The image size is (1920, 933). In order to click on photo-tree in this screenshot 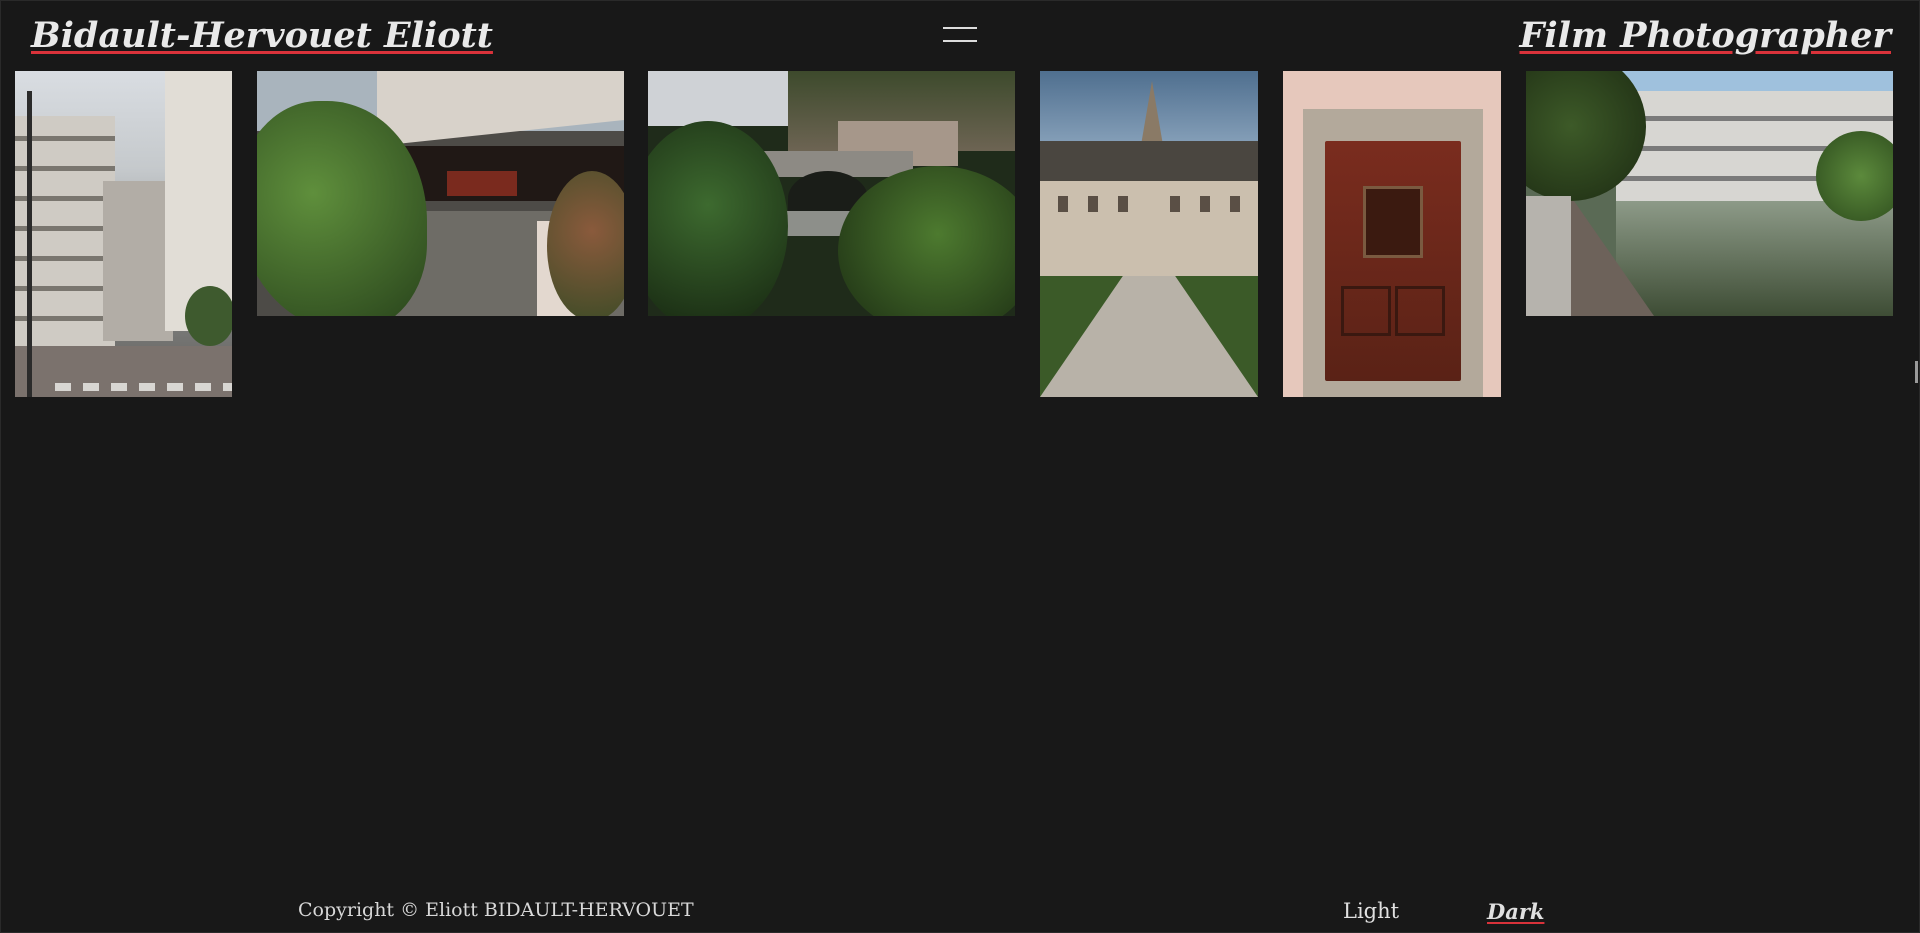, I will do `click(208, 316)`.